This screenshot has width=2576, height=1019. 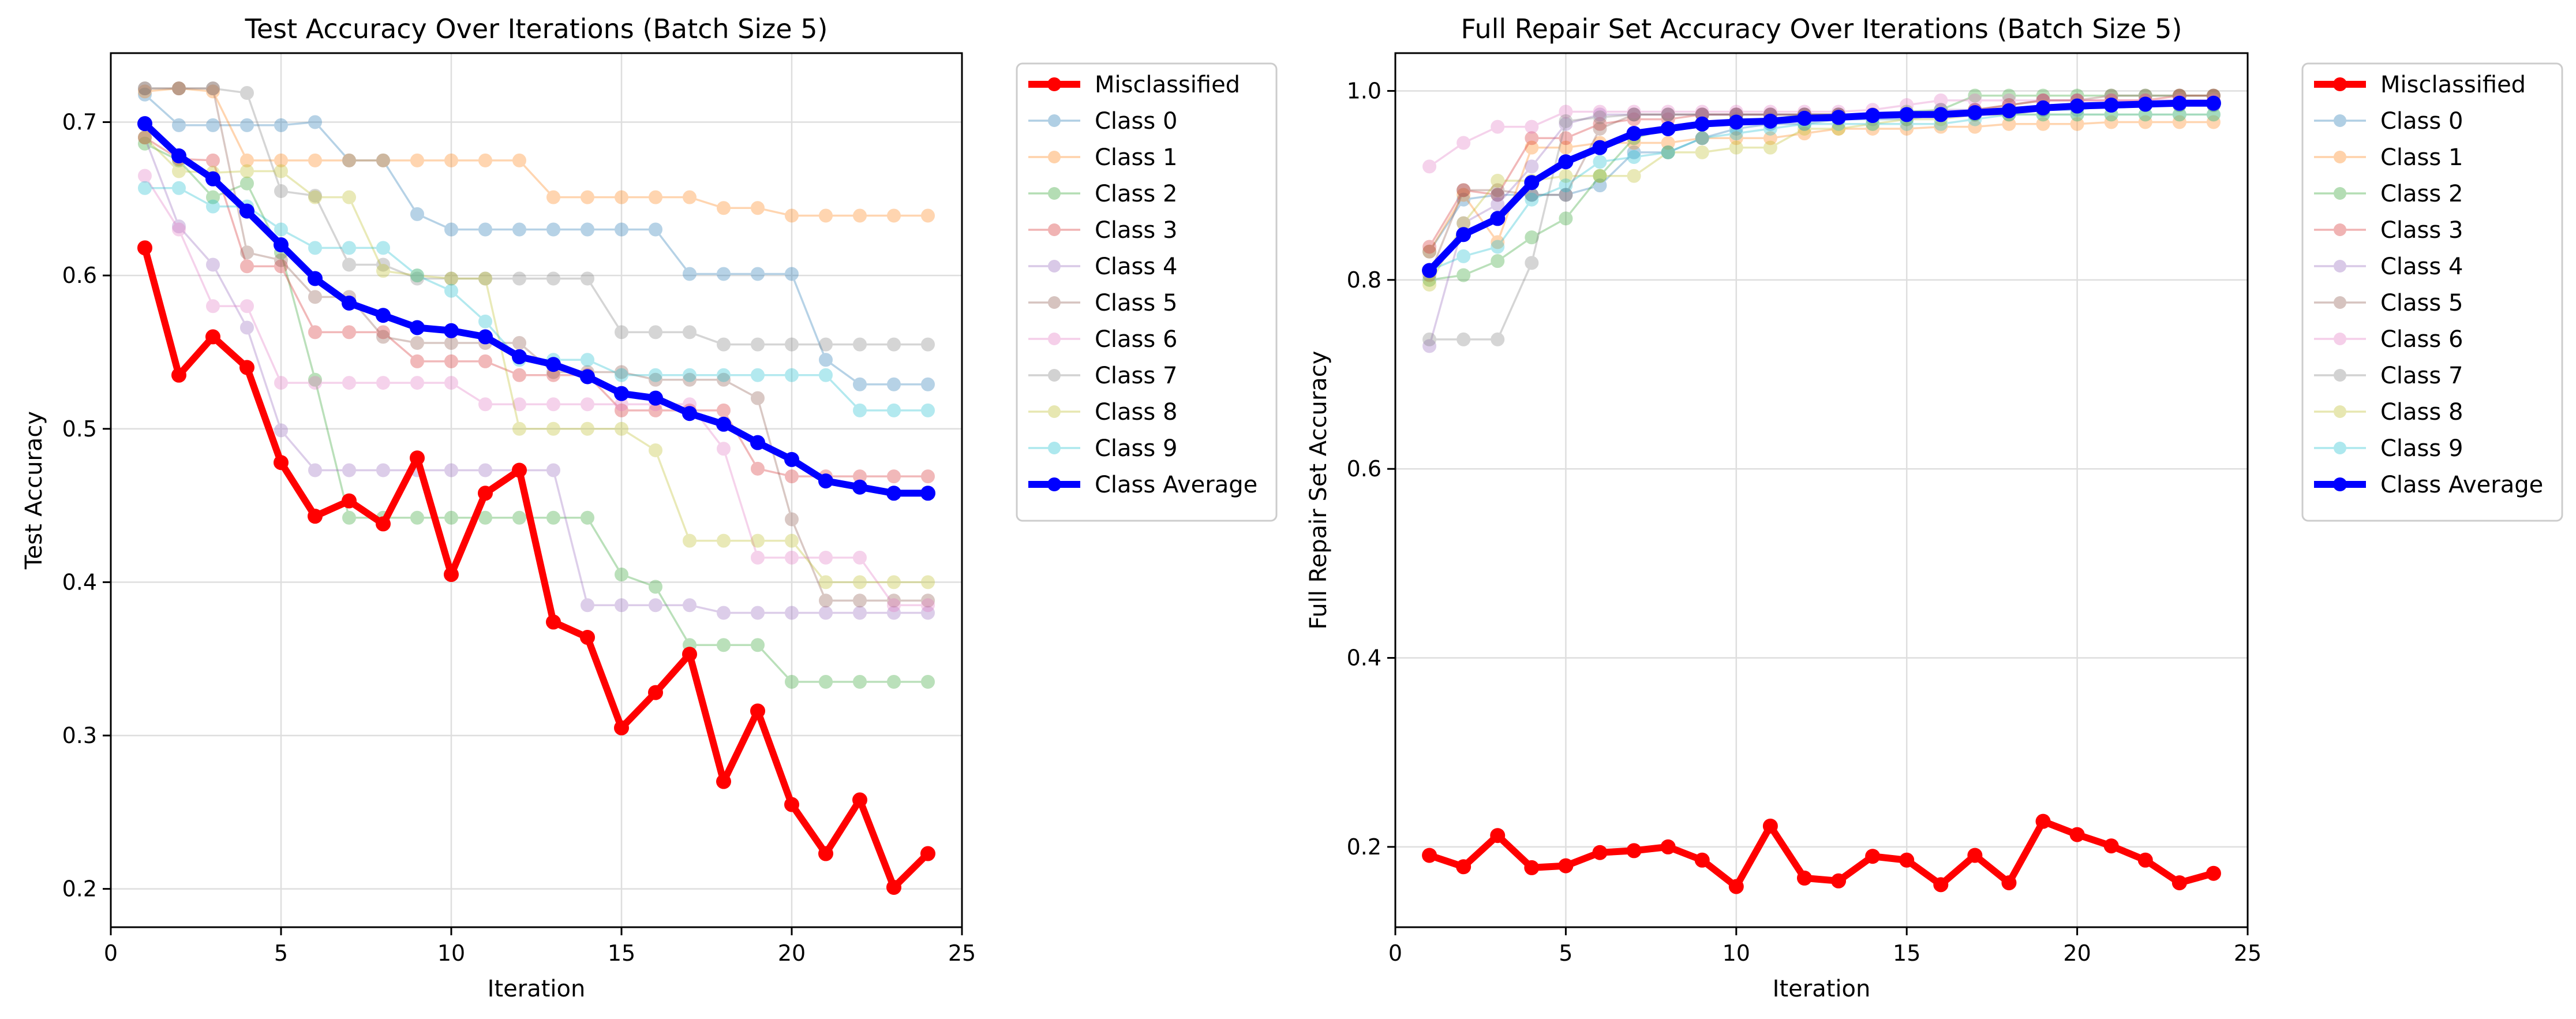 What do you see at coordinates (1136, 266) in the screenshot?
I see `legend-label: Class 4` at bounding box center [1136, 266].